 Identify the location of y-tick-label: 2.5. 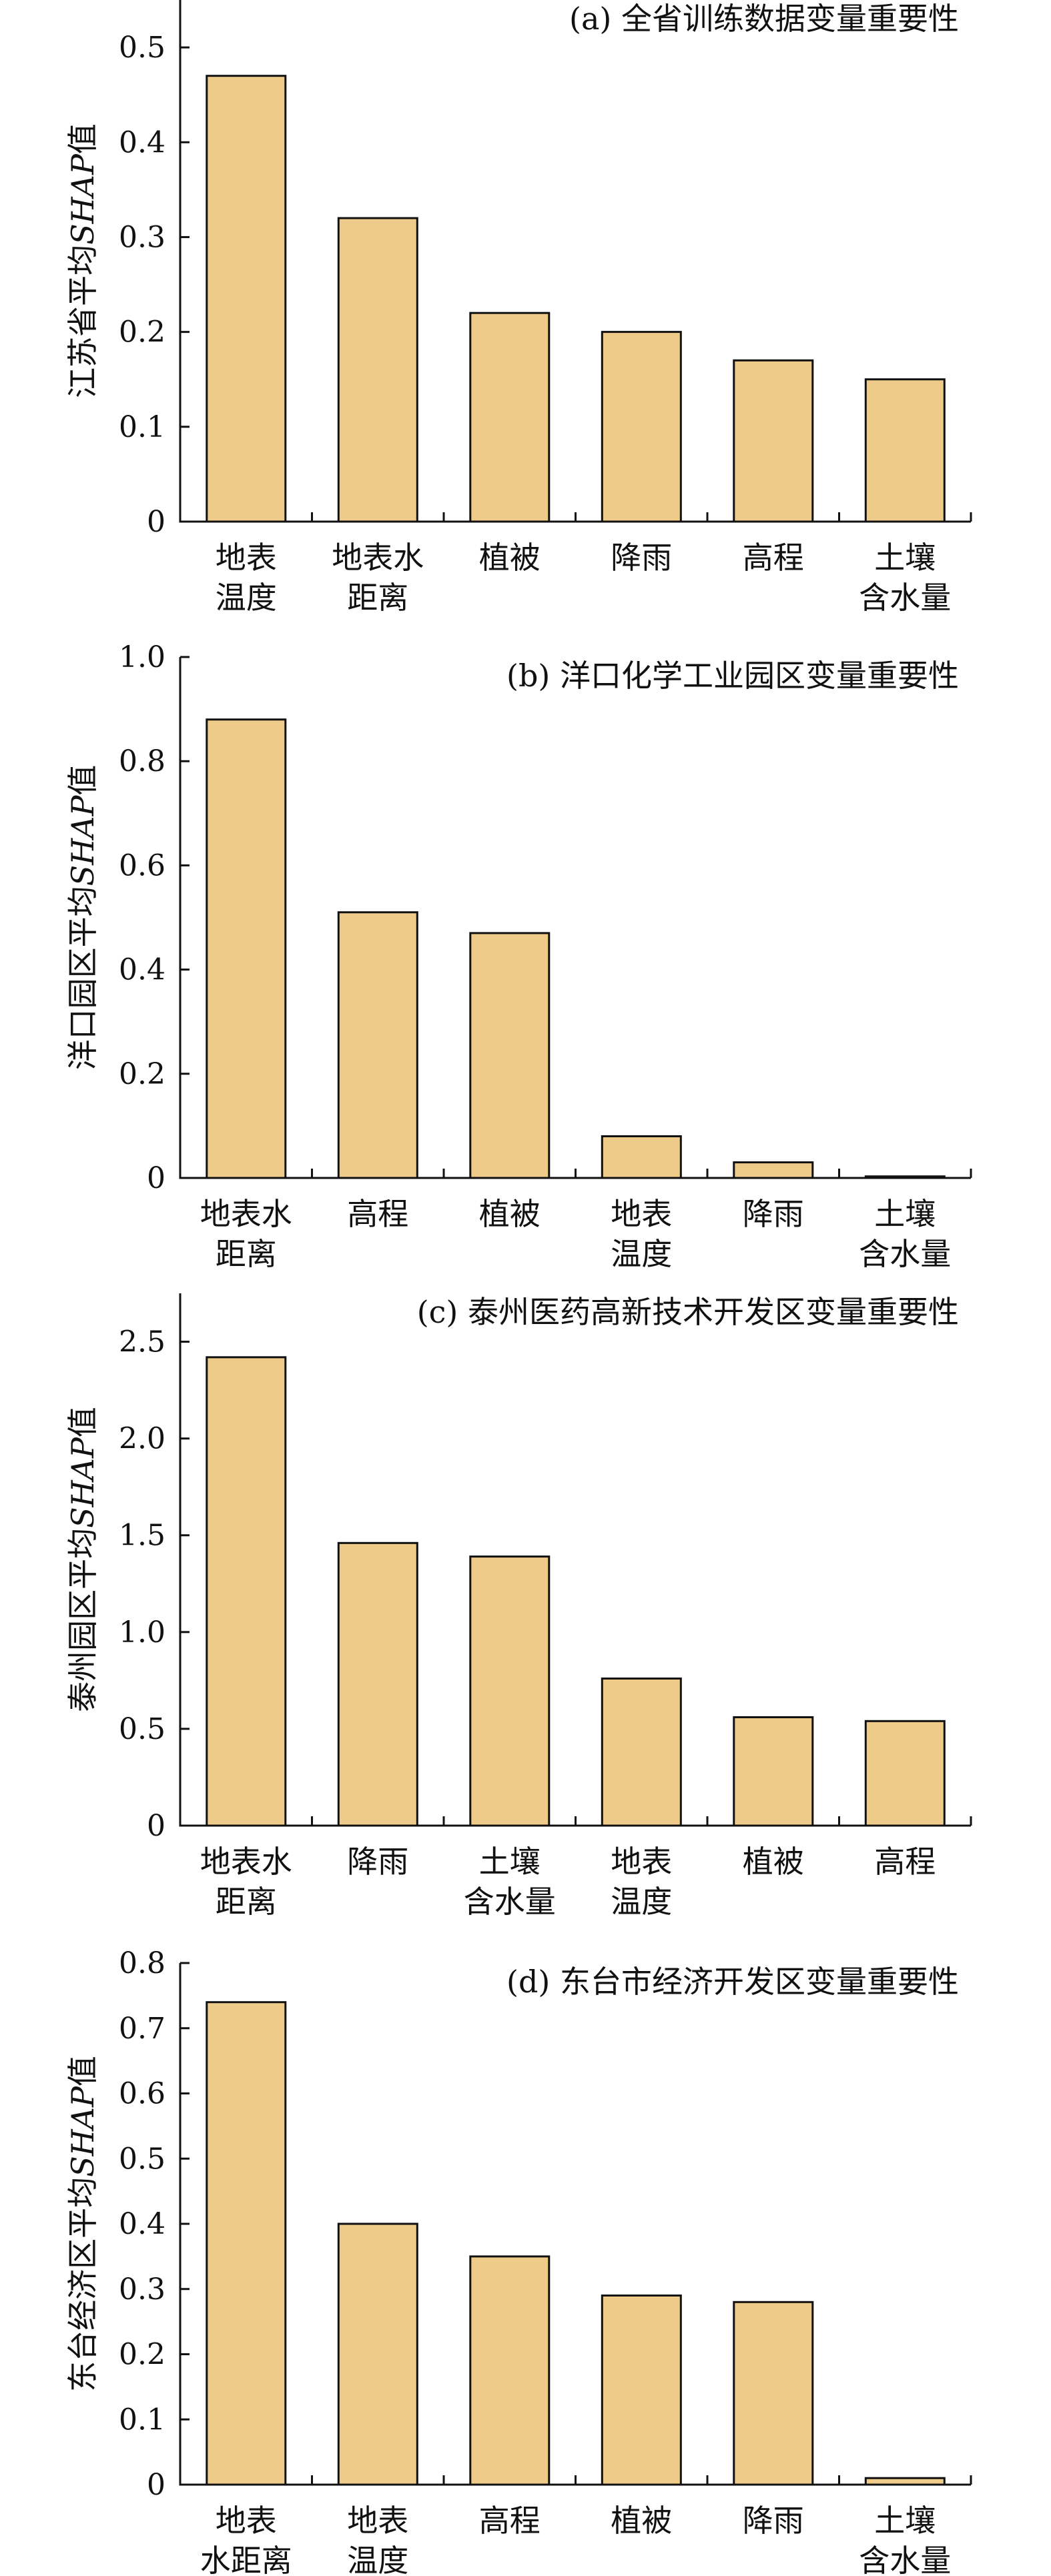
(142, 1342).